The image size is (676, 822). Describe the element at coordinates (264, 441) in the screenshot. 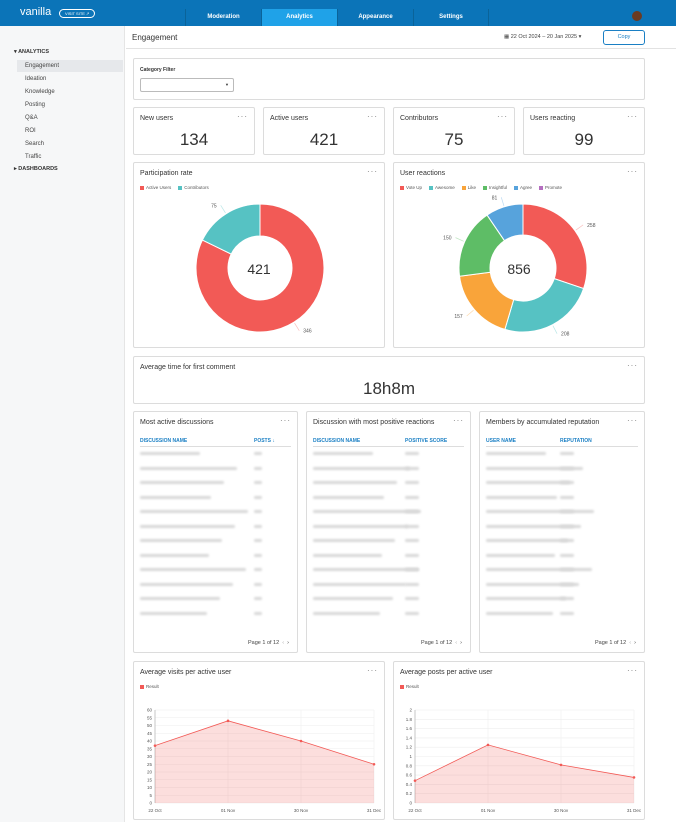

I see `column-header: POSTS ↓` at that location.